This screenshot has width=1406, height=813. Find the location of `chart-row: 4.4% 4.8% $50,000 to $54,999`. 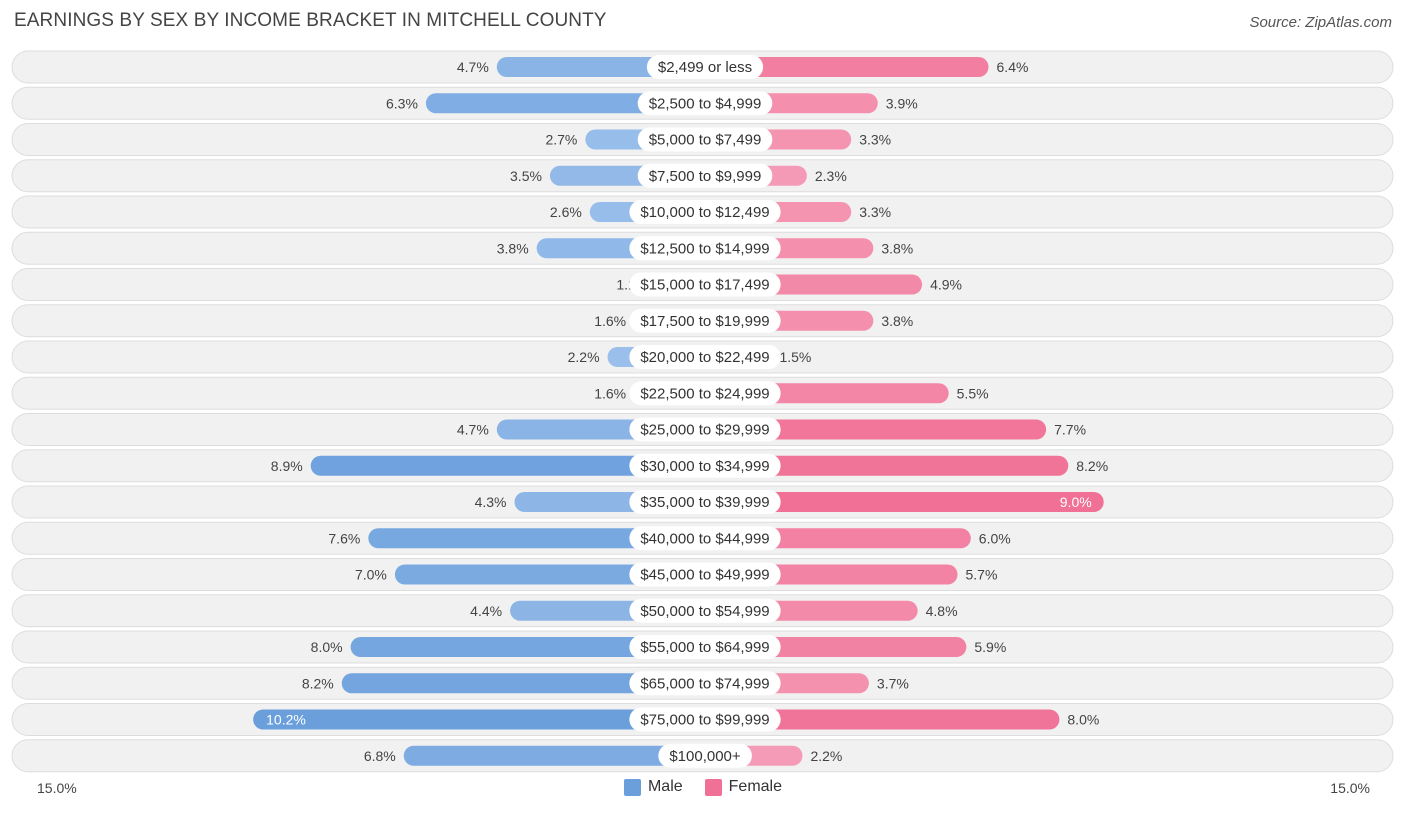

chart-row: 4.4% 4.8% $50,000 to $54,999 is located at coordinates (702, 611).